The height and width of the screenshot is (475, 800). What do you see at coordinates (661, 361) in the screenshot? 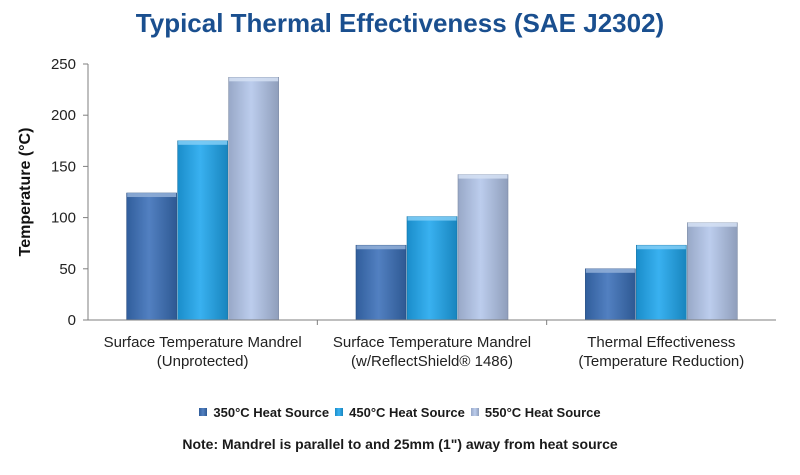
I see `category-label: (Temperature Reduction)` at bounding box center [661, 361].